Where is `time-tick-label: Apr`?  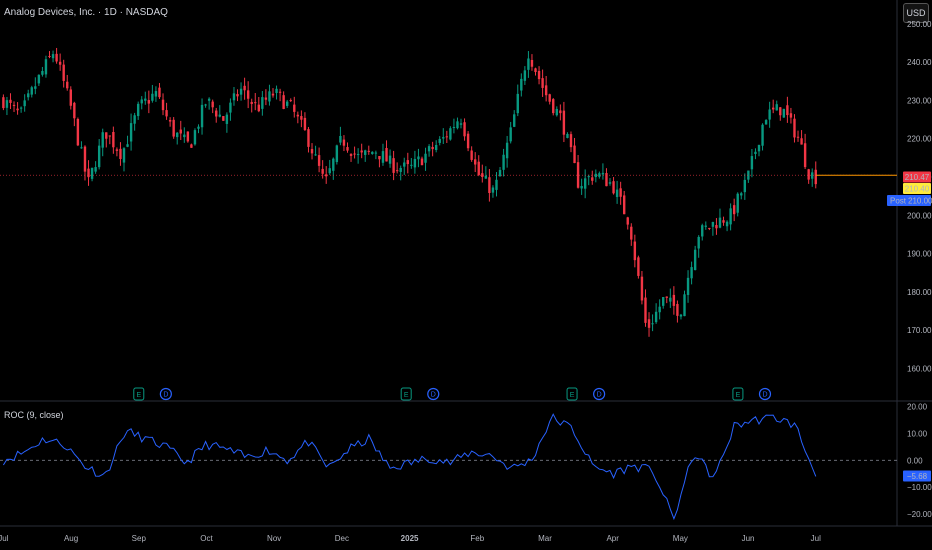 time-tick-label: Apr is located at coordinates (612, 538).